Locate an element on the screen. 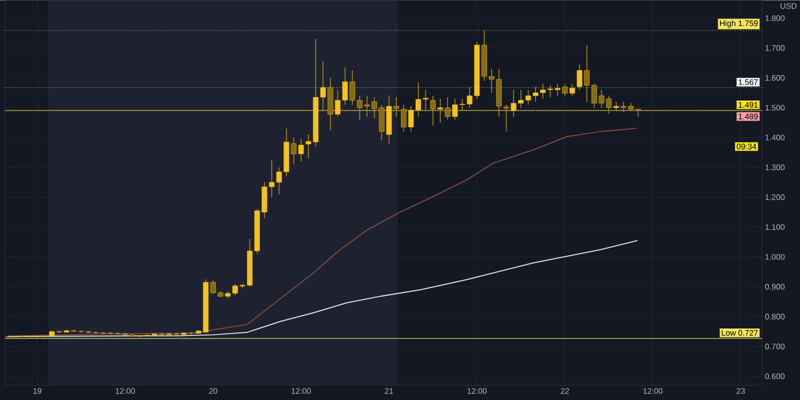  y-tick-label: 1.000 is located at coordinates (775, 257).